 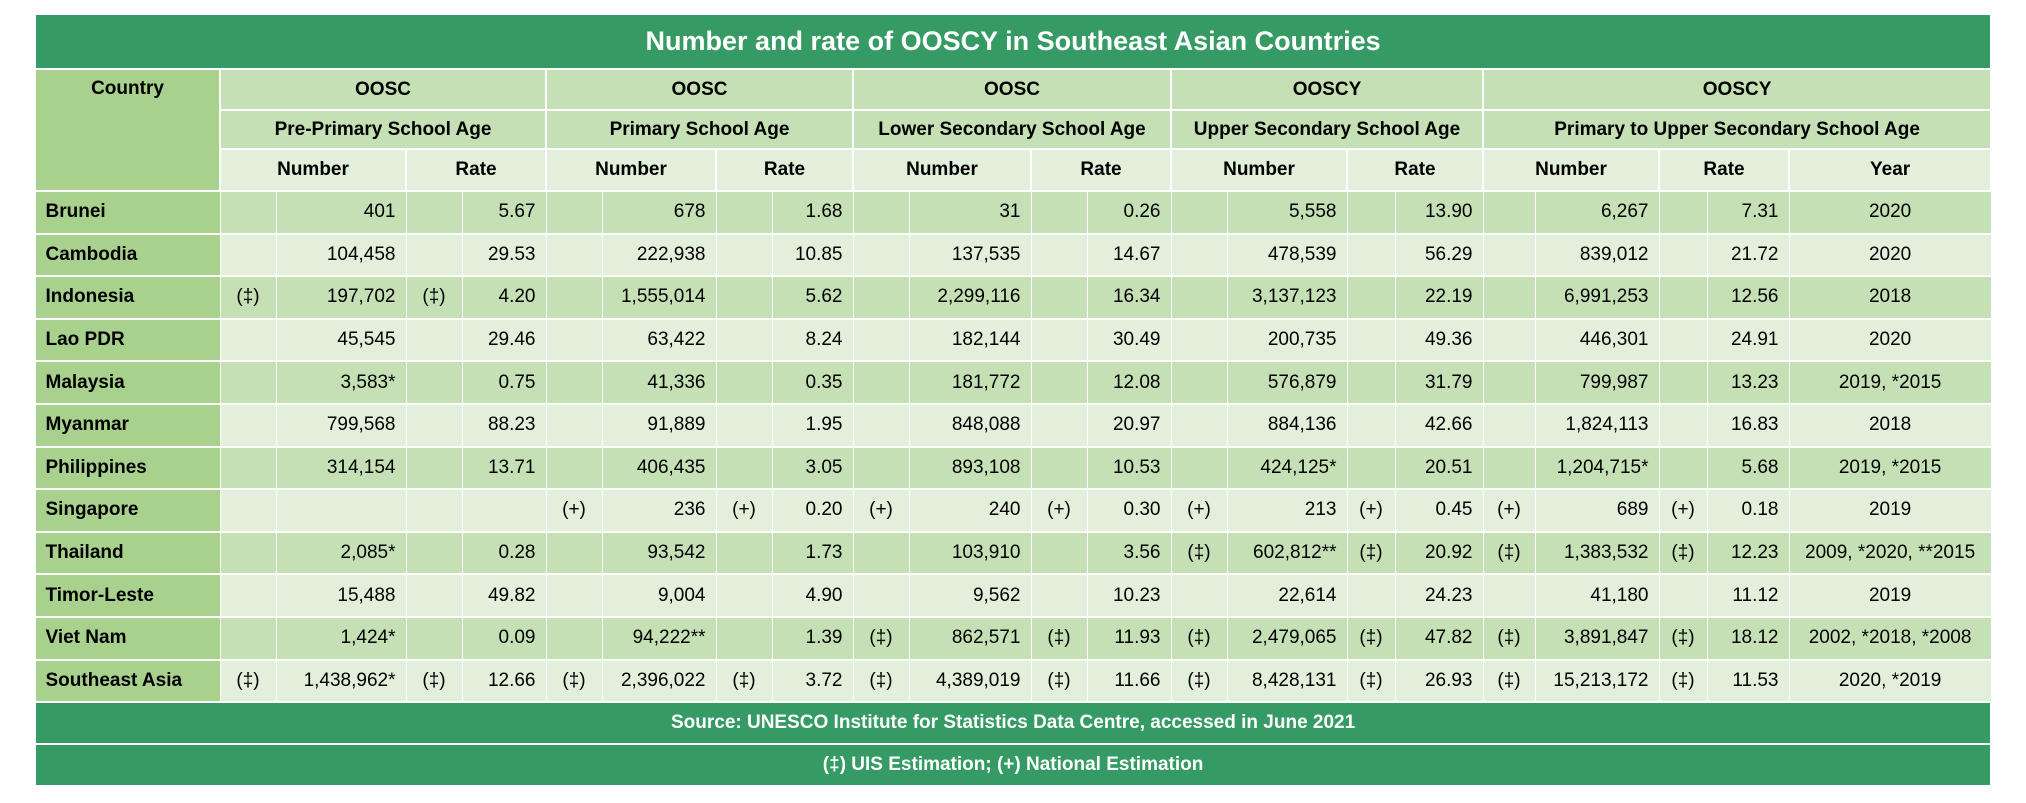 What do you see at coordinates (1129, 425) in the screenshot?
I see `rate-value: 20.97` at bounding box center [1129, 425].